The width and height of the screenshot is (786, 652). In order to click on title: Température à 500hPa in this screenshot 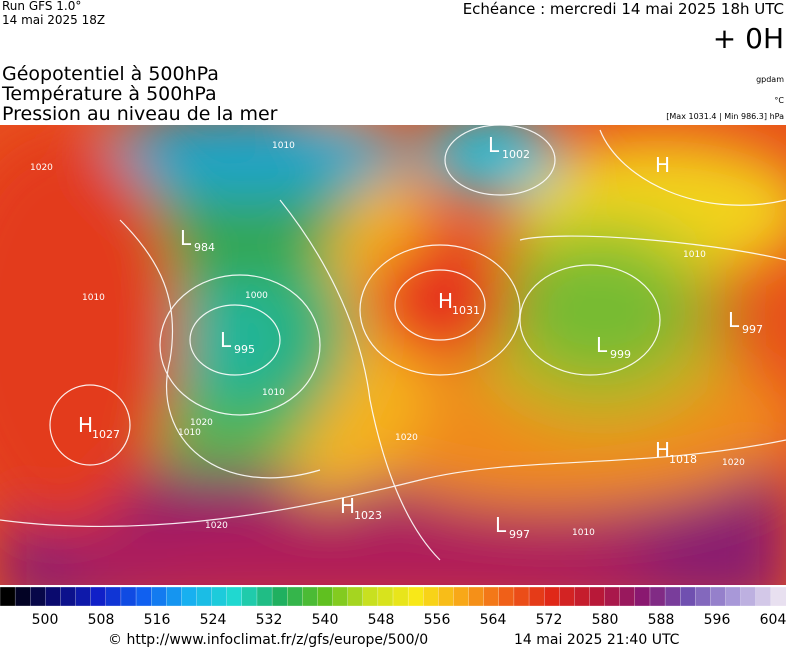, I will do `click(109, 94)`.